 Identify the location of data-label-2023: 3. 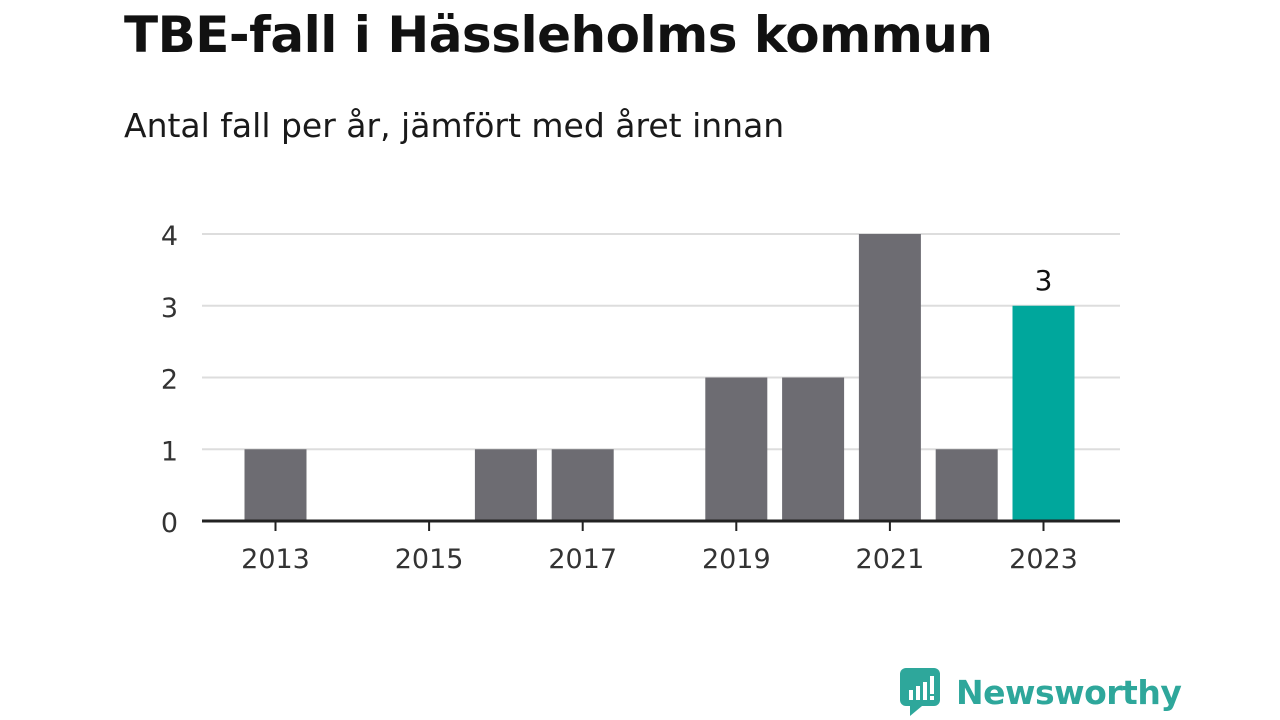
(1044, 280).